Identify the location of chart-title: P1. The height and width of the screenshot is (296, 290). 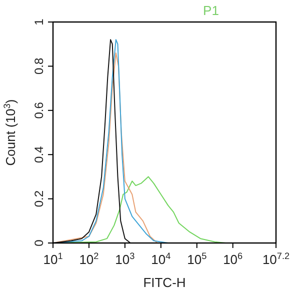
(211, 10).